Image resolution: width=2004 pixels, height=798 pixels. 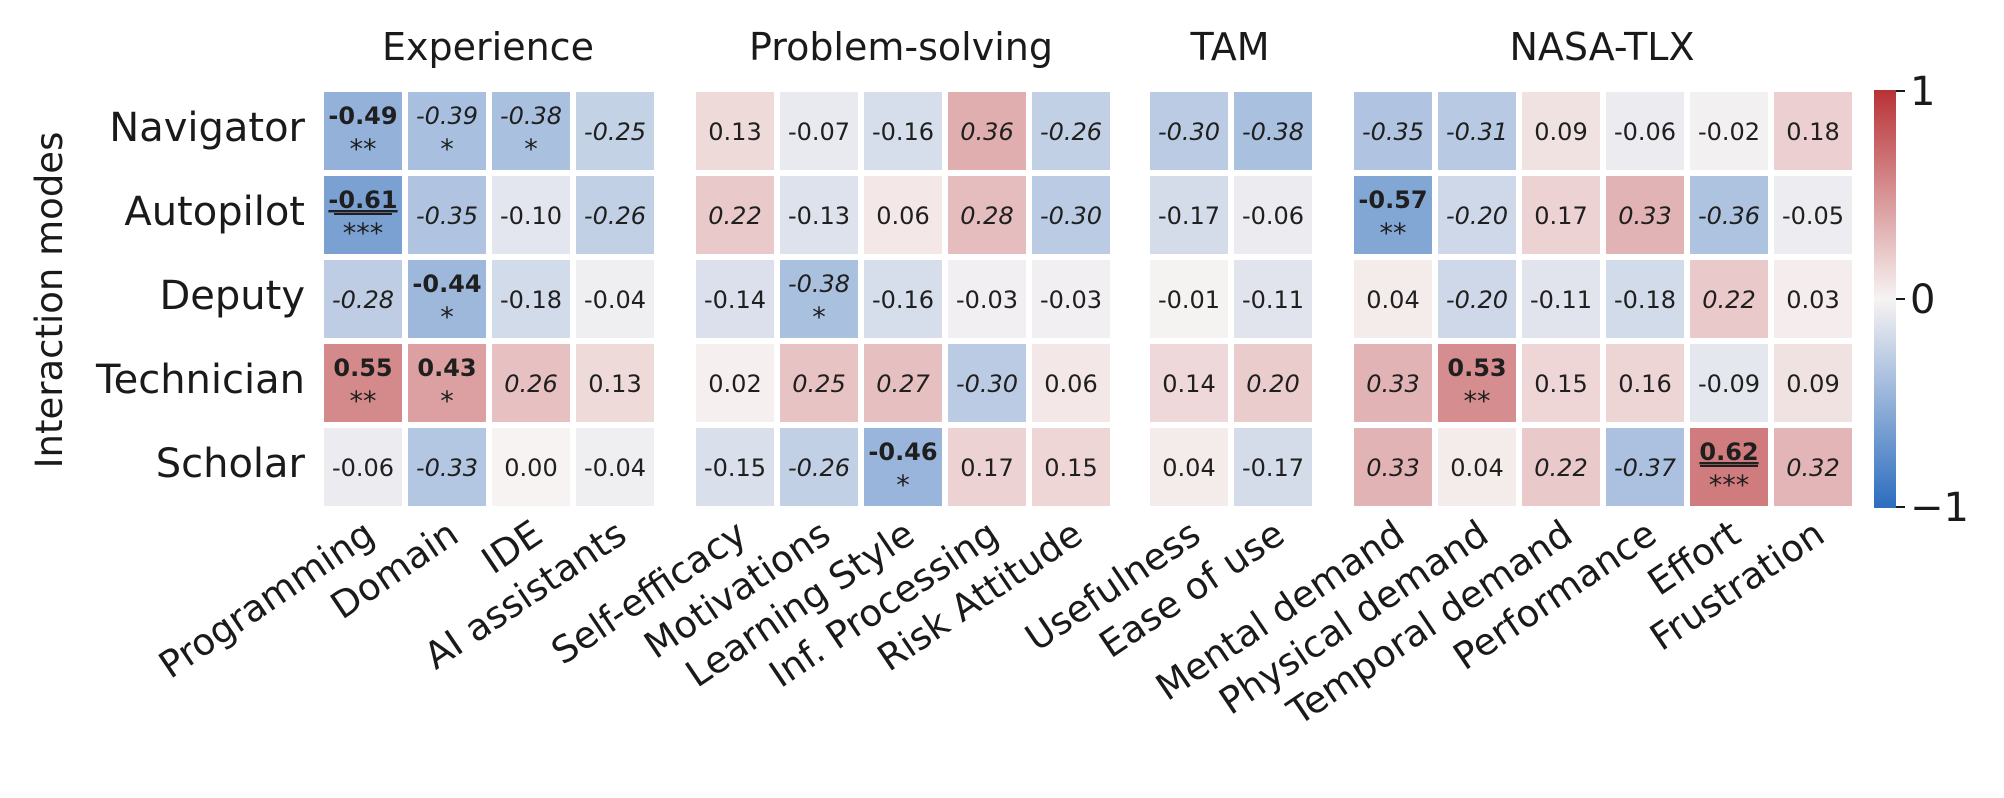 I want to click on cell-navigator-risk-attitude-fill, so click(x=1071, y=131).